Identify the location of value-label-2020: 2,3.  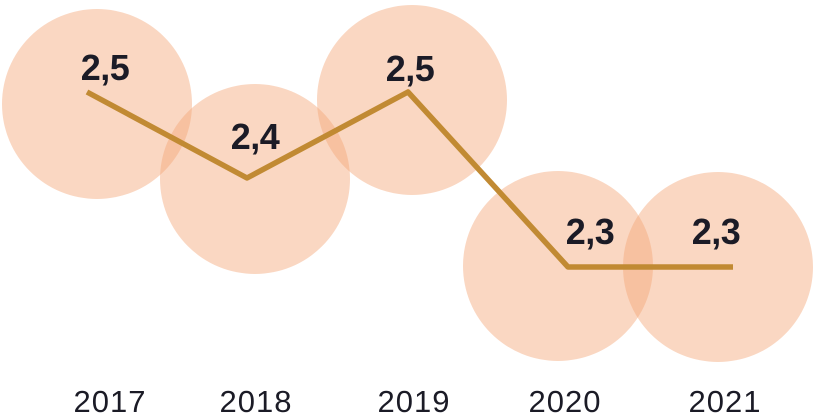
(590, 231).